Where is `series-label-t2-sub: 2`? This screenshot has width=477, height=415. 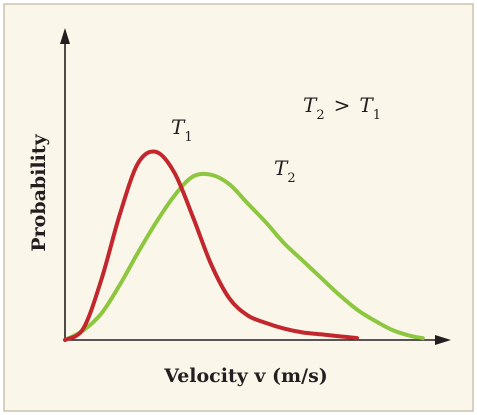
series-label-t2-sub: 2 is located at coordinates (291, 178).